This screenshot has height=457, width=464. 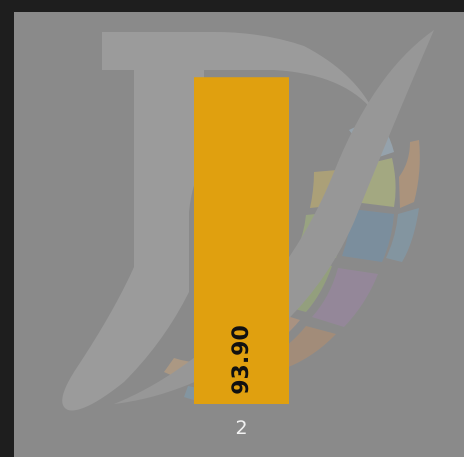 I want to click on bar-value-label: 93.90, so click(x=241, y=360).